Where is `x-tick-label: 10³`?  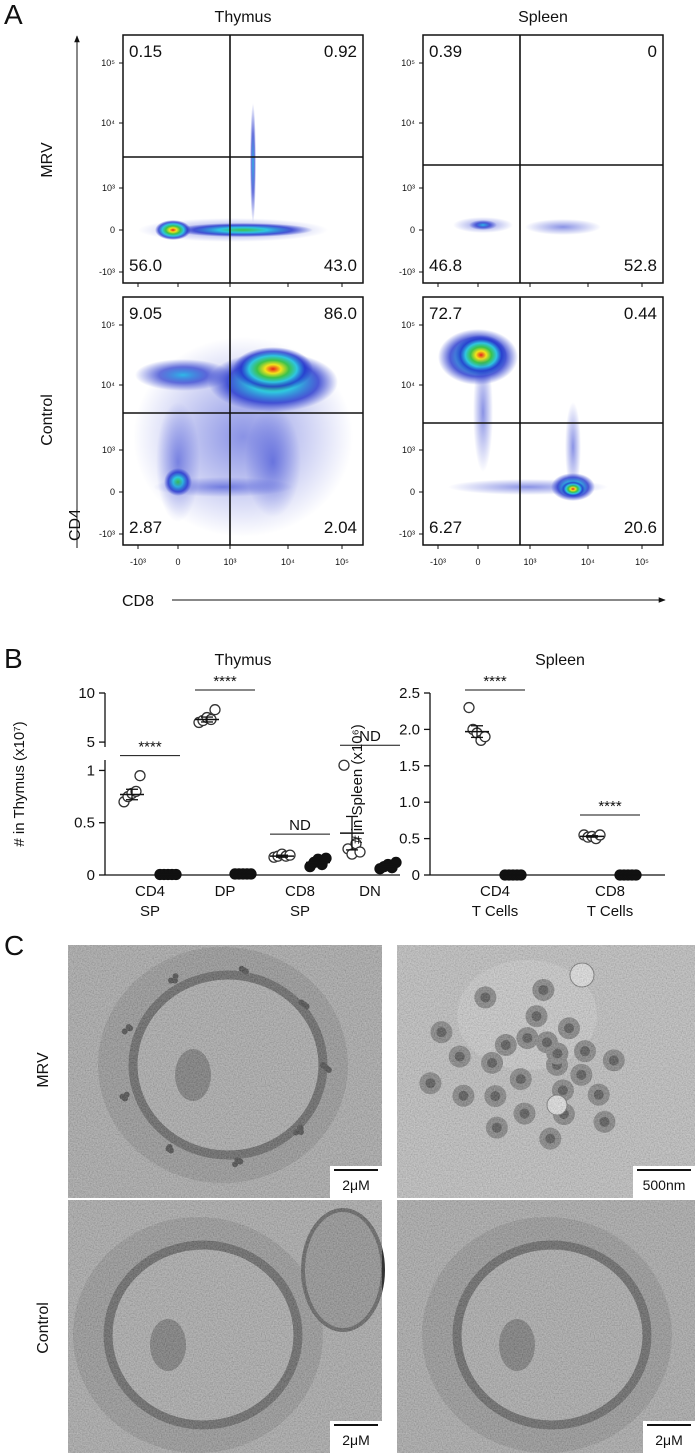
x-tick-label: 10³ is located at coordinates (529, 562).